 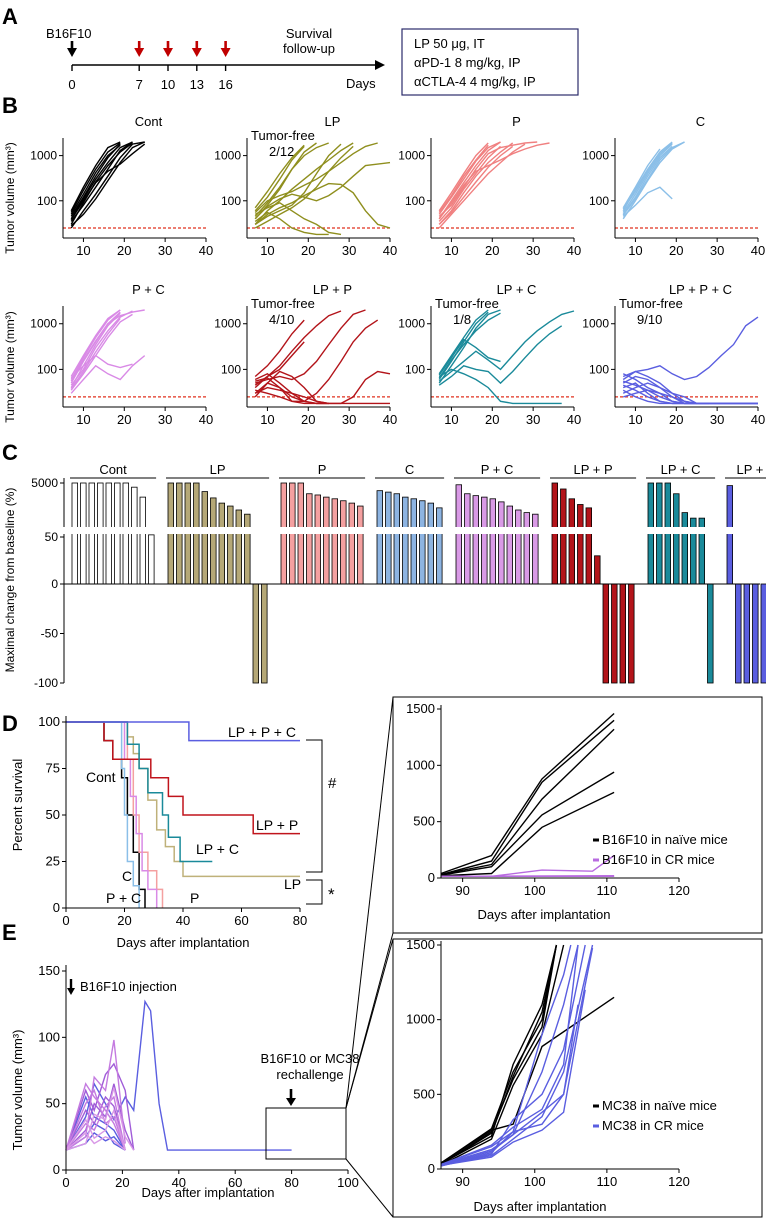 What do you see at coordinates (369, 1188) in the screenshot?
I see `zoom-line` at bounding box center [369, 1188].